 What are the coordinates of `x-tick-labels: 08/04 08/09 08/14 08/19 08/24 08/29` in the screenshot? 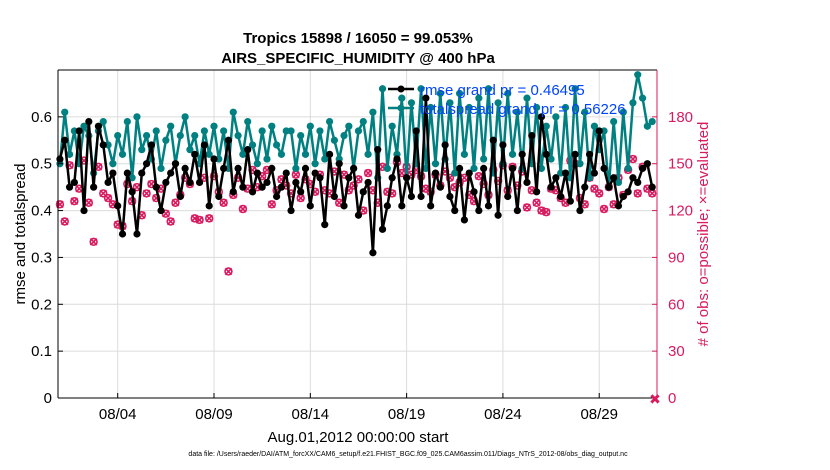 It's located at (358, 408).